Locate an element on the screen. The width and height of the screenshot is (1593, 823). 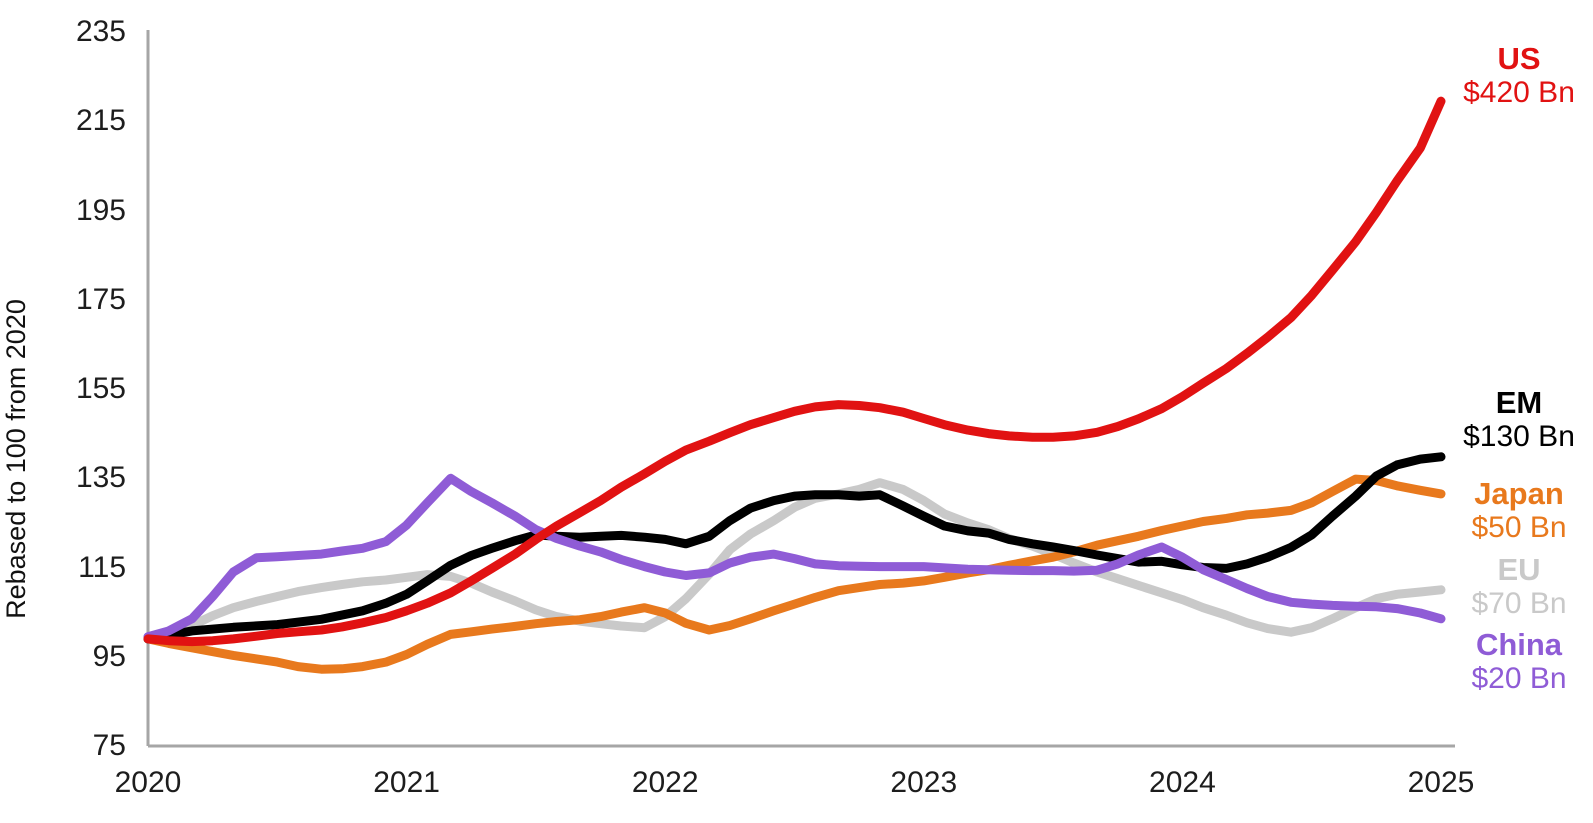
x-tick-label-2022: 2022 is located at coordinates (665, 782).